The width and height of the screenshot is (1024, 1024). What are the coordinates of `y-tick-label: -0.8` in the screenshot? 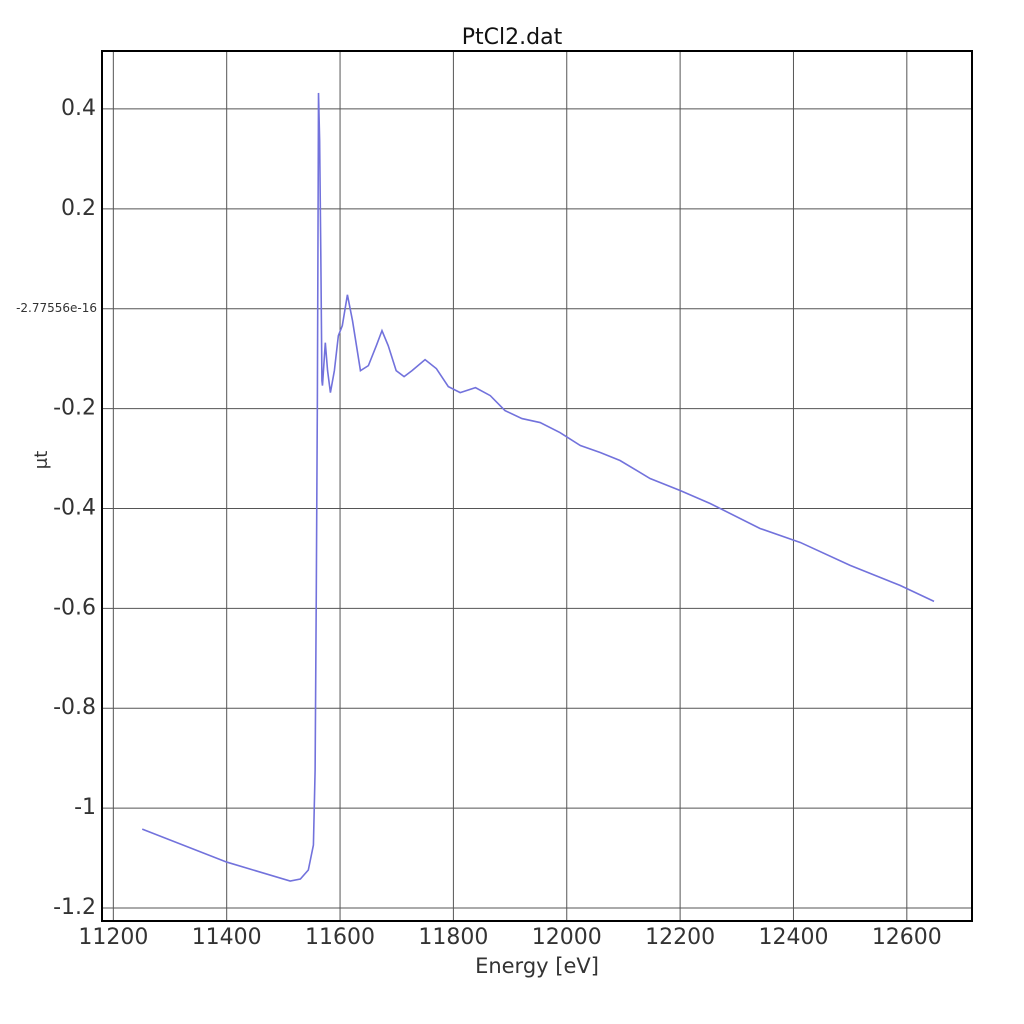 It's located at (74, 707).